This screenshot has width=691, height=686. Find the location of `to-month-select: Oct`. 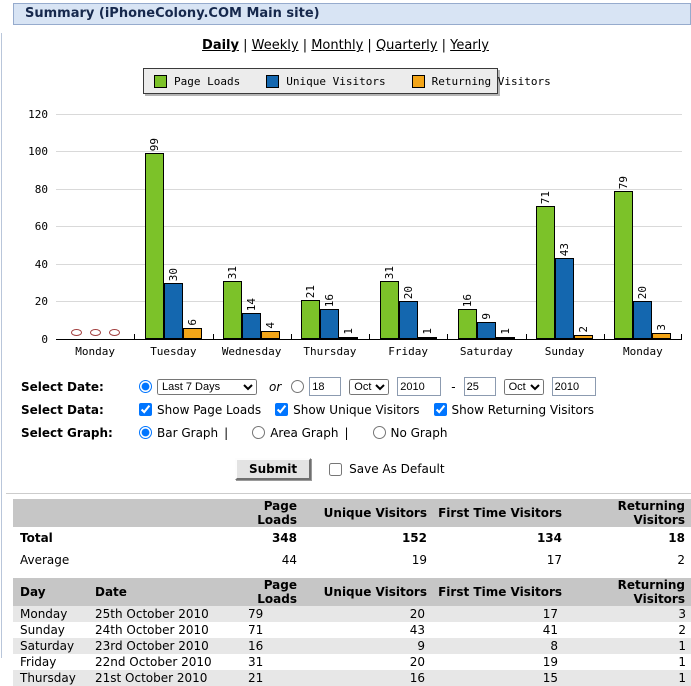

to-month-select: Oct is located at coordinates (523, 386).